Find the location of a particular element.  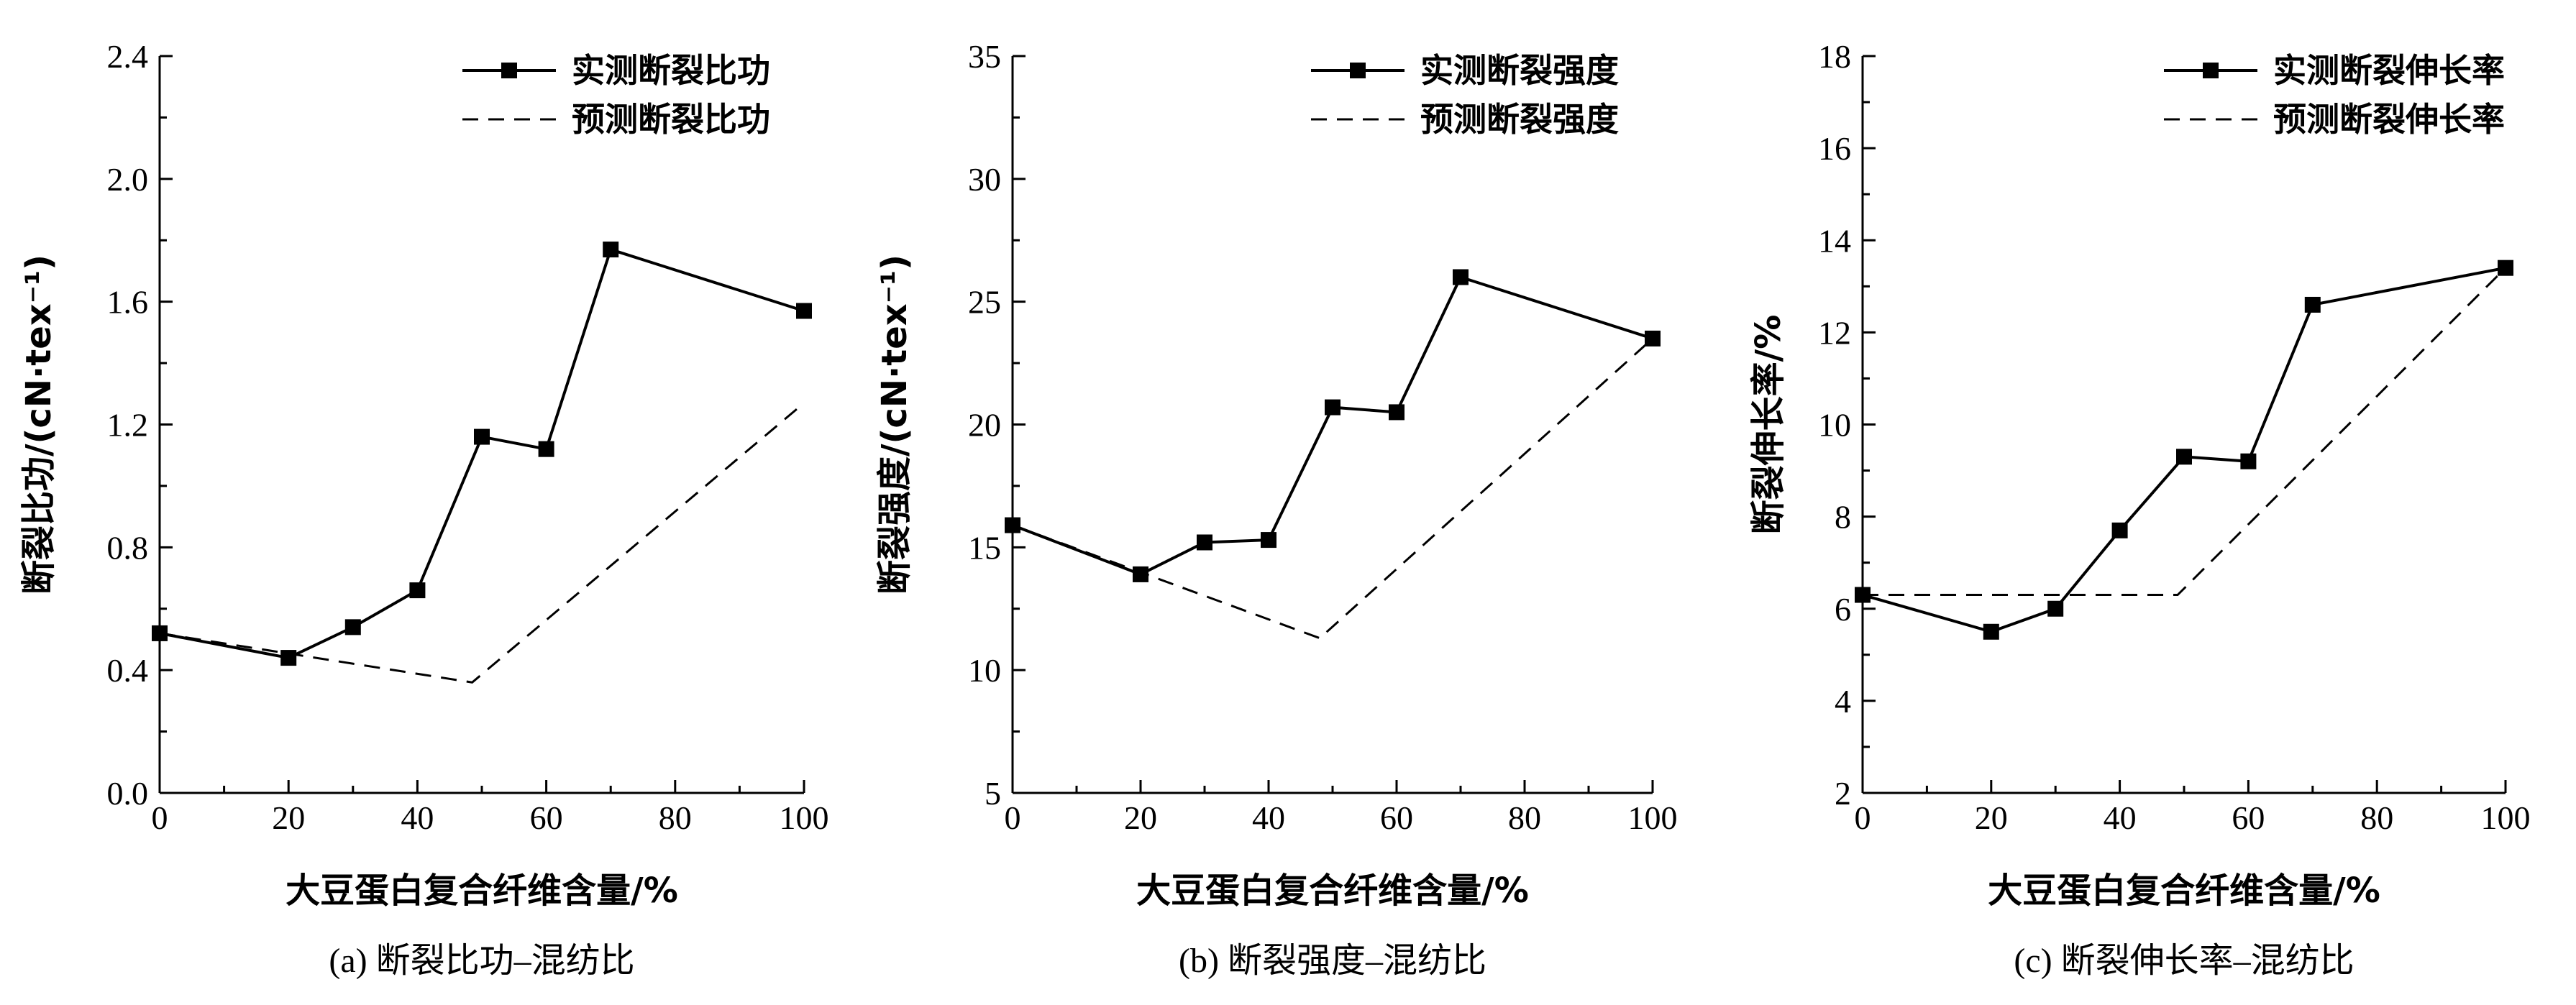

y-tick-label: 1.2 is located at coordinates (128, 425).